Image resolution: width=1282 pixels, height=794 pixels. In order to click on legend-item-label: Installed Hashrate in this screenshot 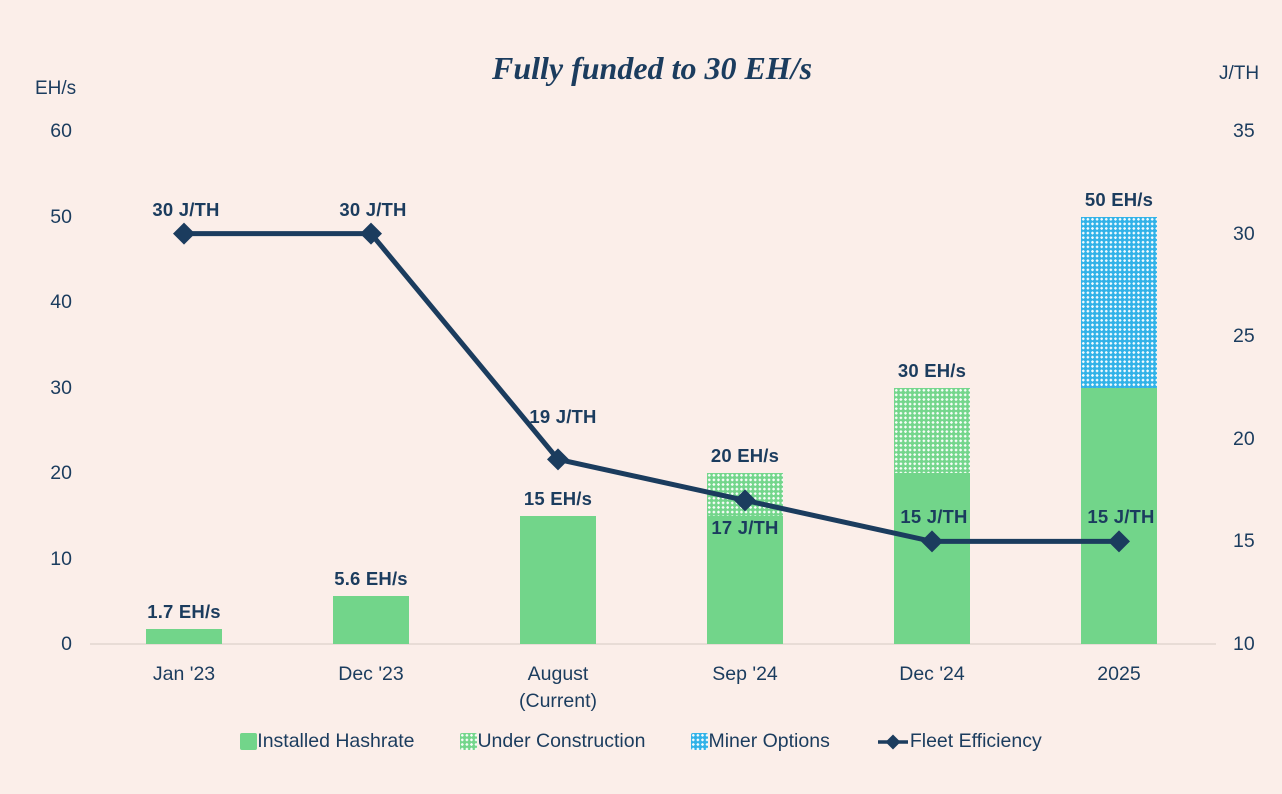, I will do `click(336, 741)`.